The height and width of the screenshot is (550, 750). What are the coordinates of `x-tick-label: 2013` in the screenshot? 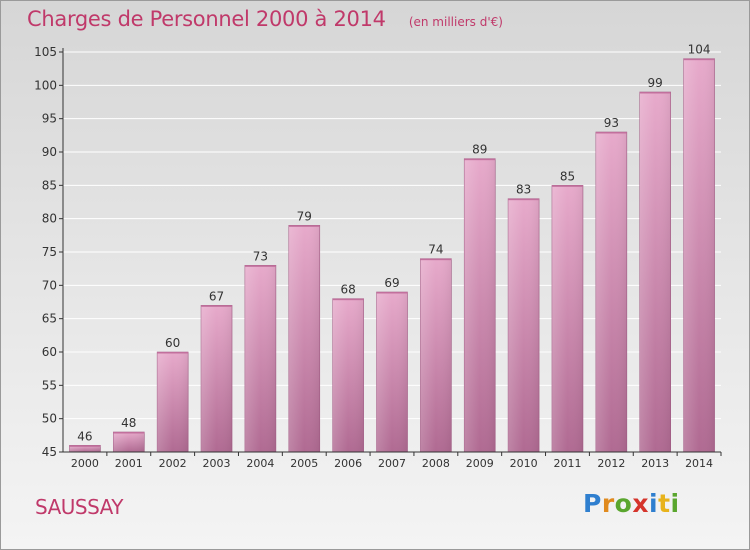 It's located at (655, 463).